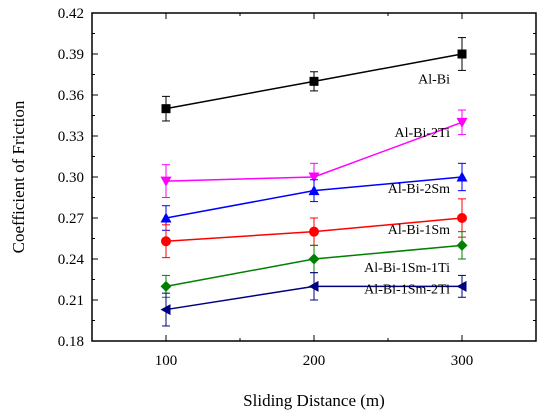 This screenshot has height=416, width=550. Describe the element at coordinates (434, 80) in the screenshot. I see `series-label: Al-Bi` at that location.